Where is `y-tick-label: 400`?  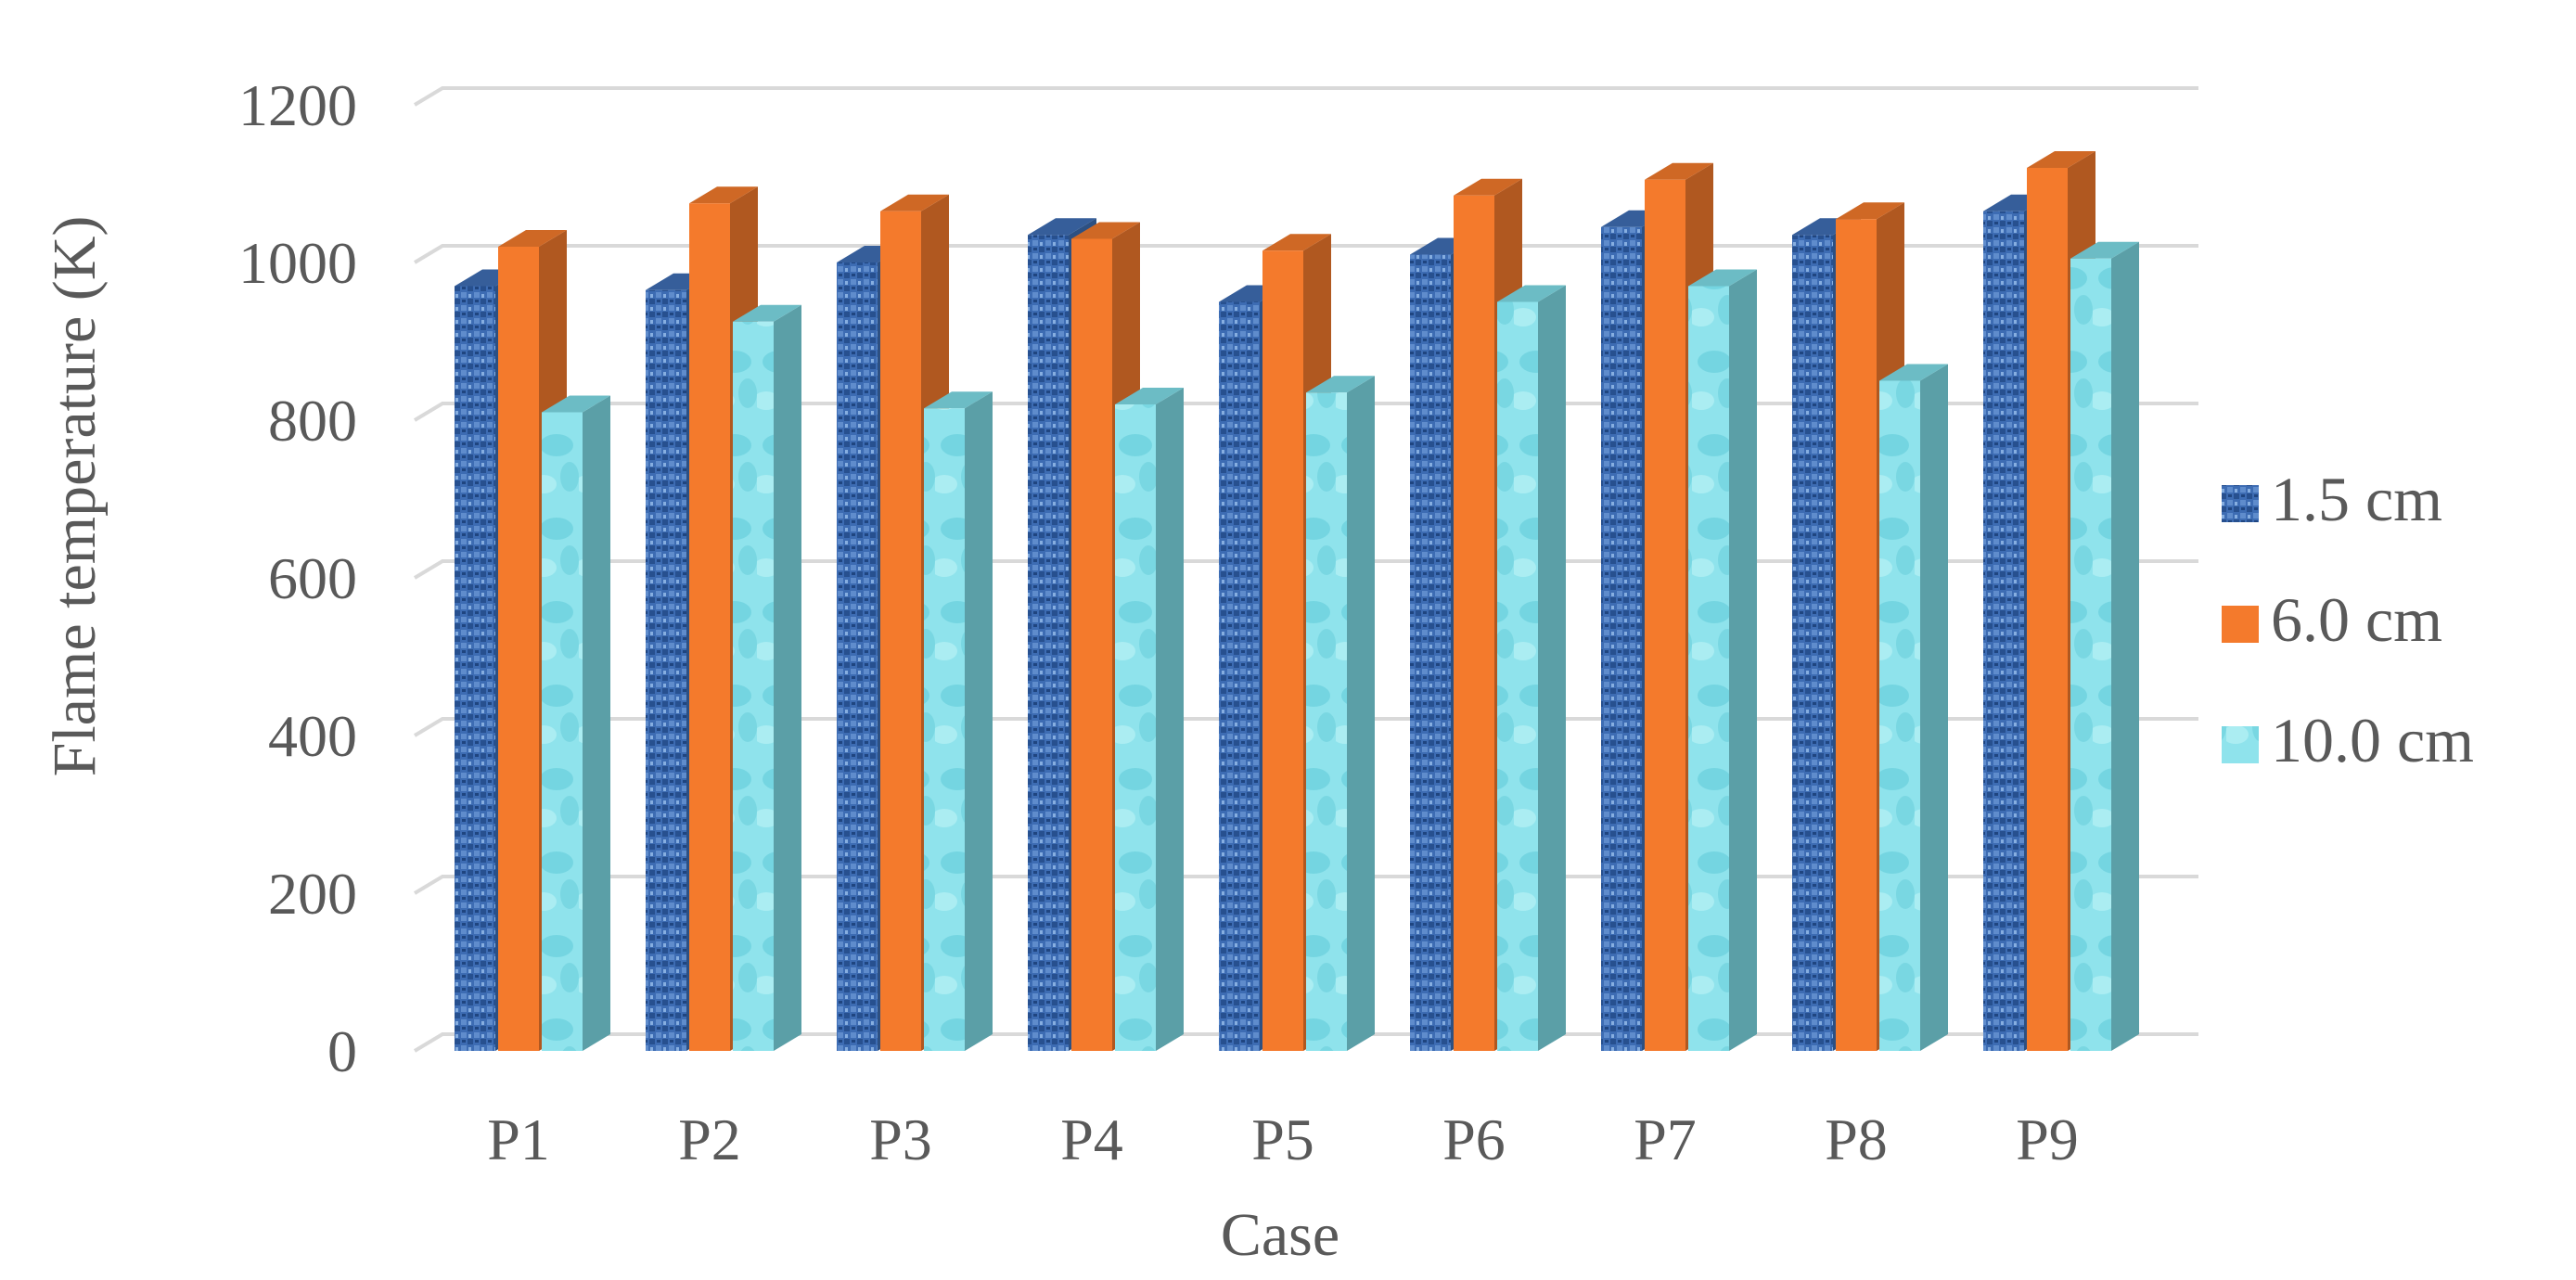
y-tick-label: 400 is located at coordinates (312, 736).